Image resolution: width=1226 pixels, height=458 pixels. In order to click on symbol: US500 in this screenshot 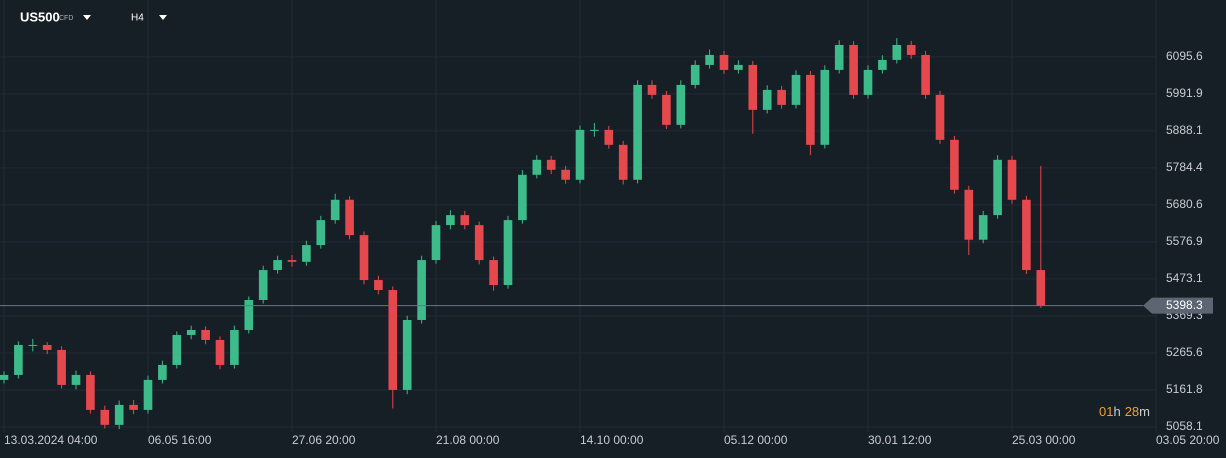, I will do `click(40, 16)`.